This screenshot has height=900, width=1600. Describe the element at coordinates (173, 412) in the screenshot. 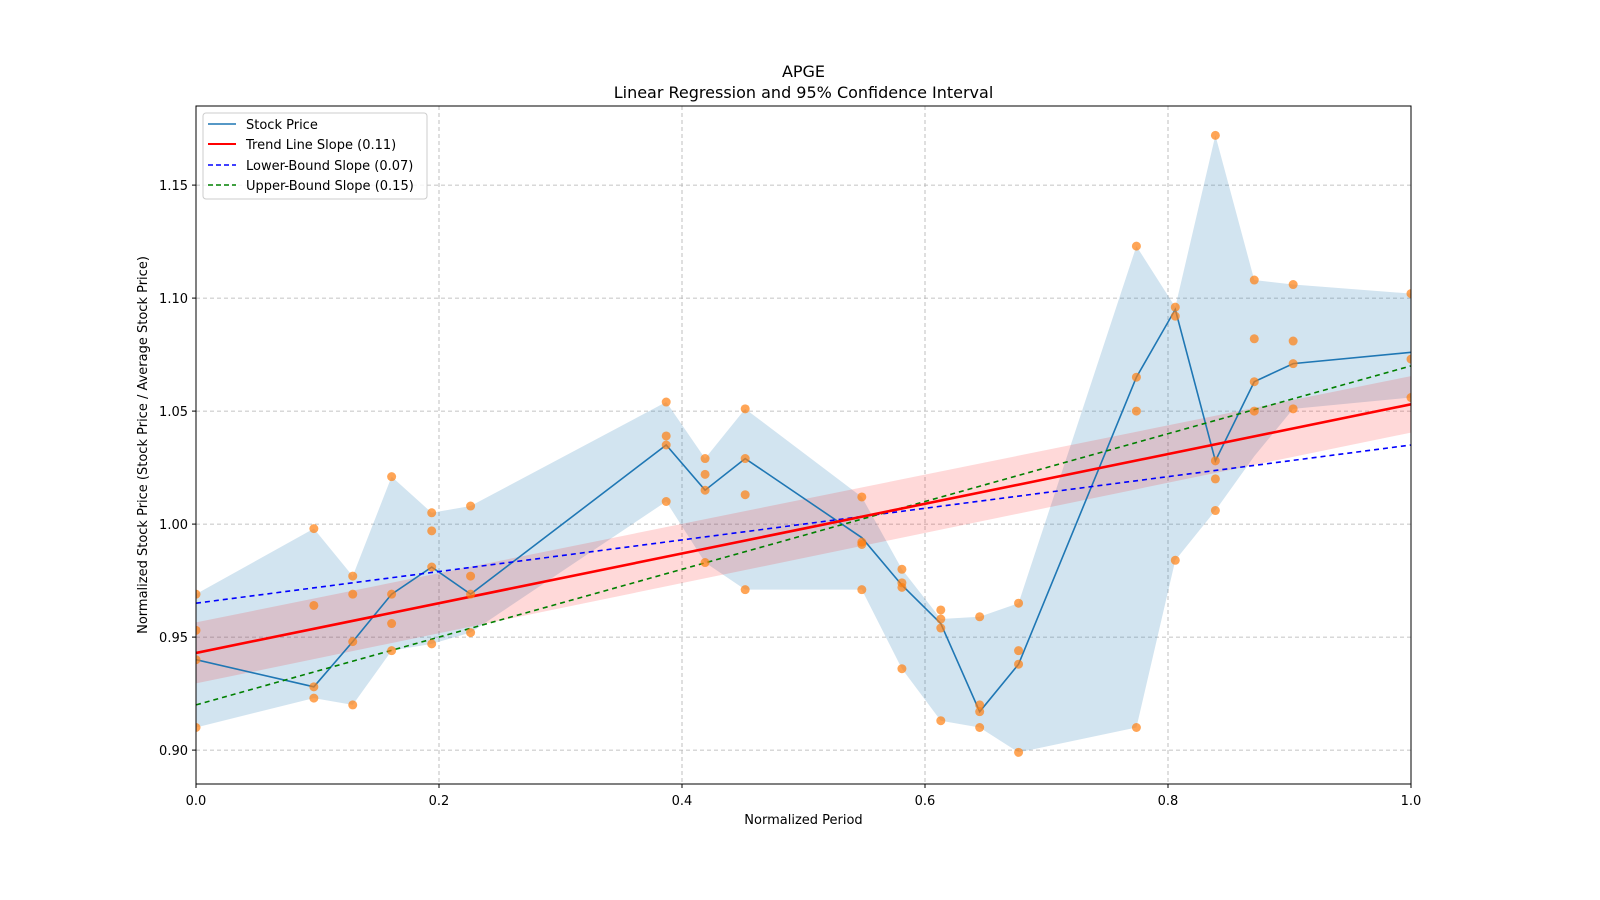

I see `y-tick-label: 1.05` at that location.